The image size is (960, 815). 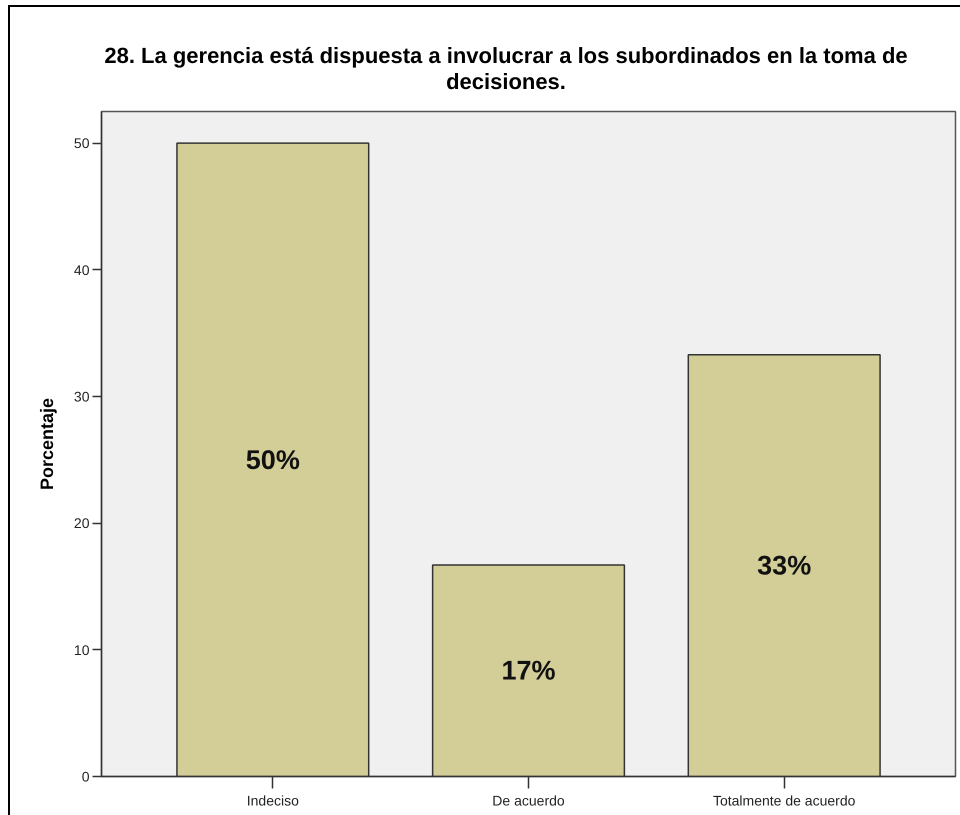 What do you see at coordinates (528, 671) in the screenshot?
I see `data-label: 17%` at bounding box center [528, 671].